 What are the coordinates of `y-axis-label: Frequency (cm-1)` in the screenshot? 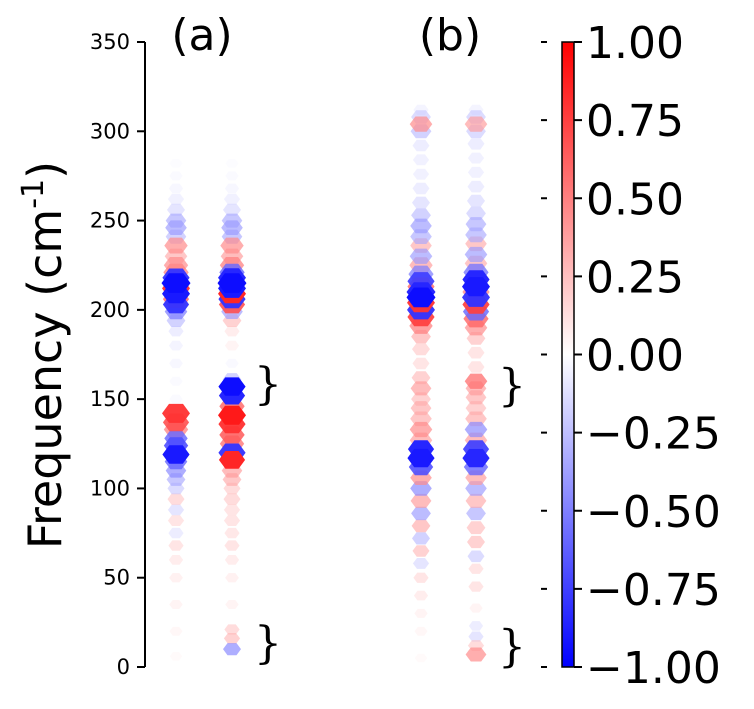 It's located at (44, 355).